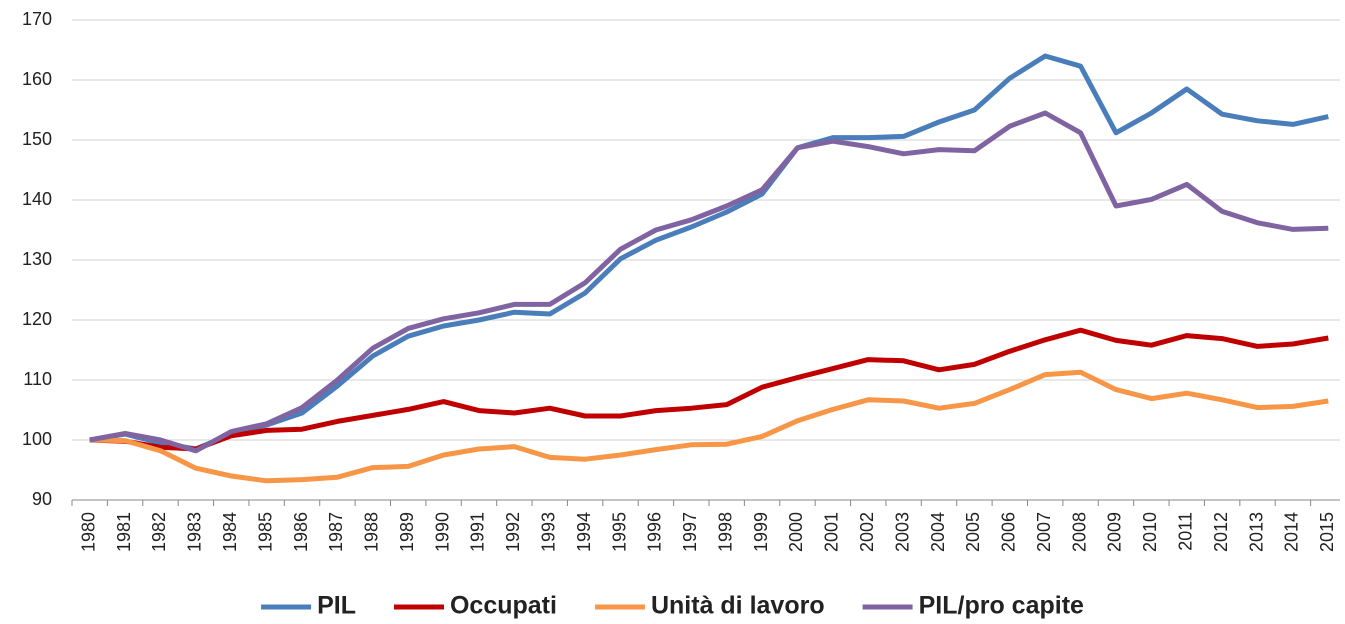 The image size is (1345, 624). What do you see at coordinates (761, 532) in the screenshot?
I see `x-tick-label: 1999` at bounding box center [761, 532].